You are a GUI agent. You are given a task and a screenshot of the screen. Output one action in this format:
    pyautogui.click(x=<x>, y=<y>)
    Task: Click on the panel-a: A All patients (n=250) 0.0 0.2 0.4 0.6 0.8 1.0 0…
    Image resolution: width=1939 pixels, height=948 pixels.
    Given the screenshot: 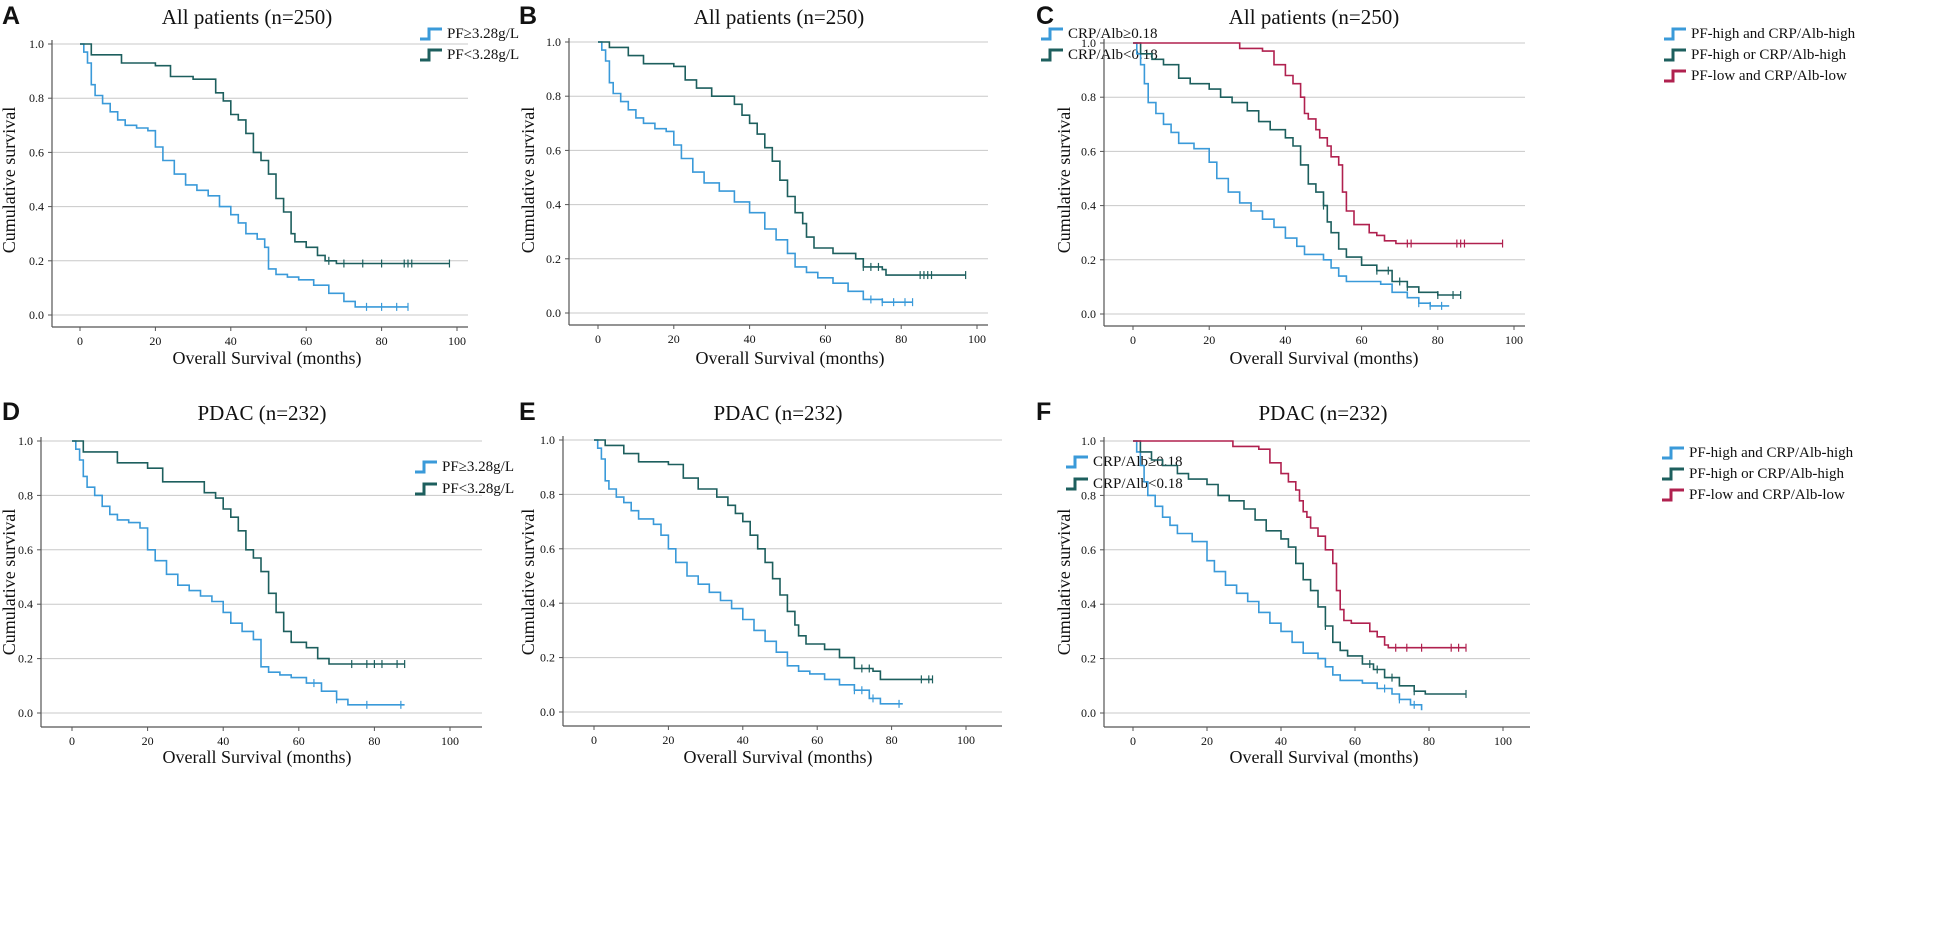 What is the action you would take?
    pyautogui.click(x=259, y=185)
    